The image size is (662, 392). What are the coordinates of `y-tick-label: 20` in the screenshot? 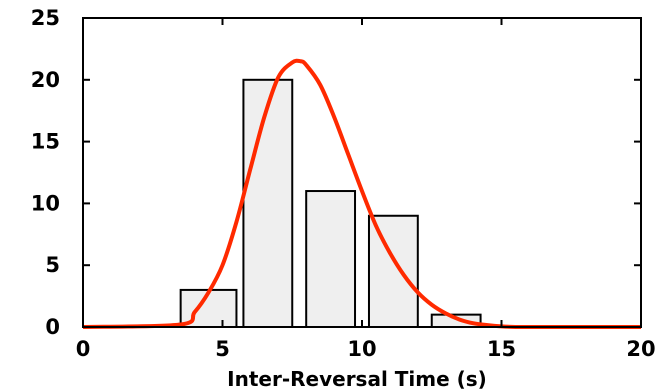 It's located at (45, 80).